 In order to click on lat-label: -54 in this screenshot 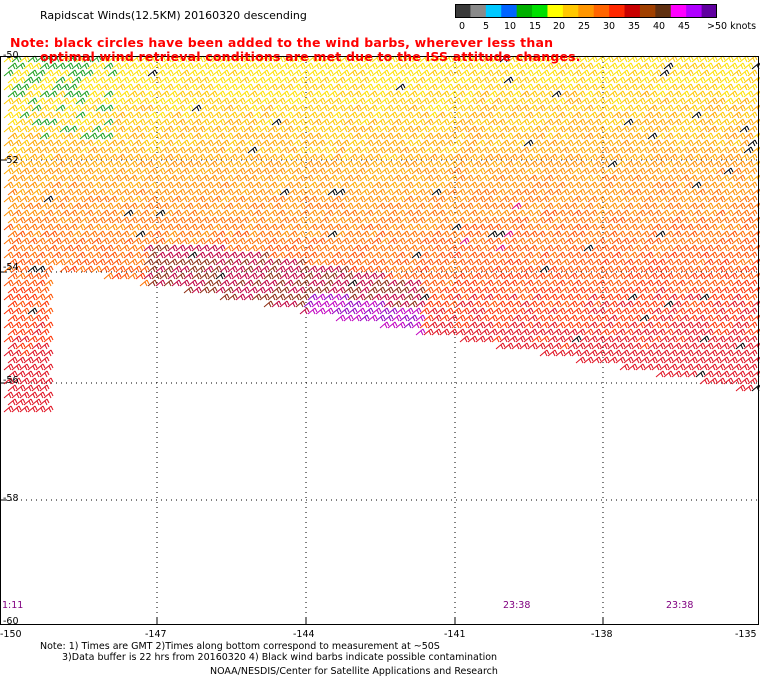, I will do `click(11, 267)`.